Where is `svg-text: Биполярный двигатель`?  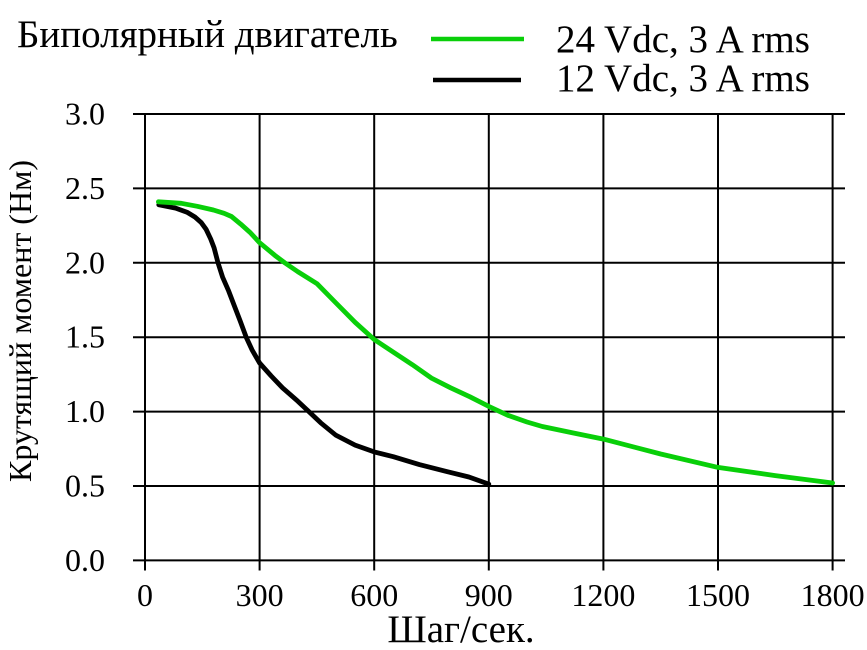 svg-text: Биполярный двигатель is located at coordinates (207, 34).